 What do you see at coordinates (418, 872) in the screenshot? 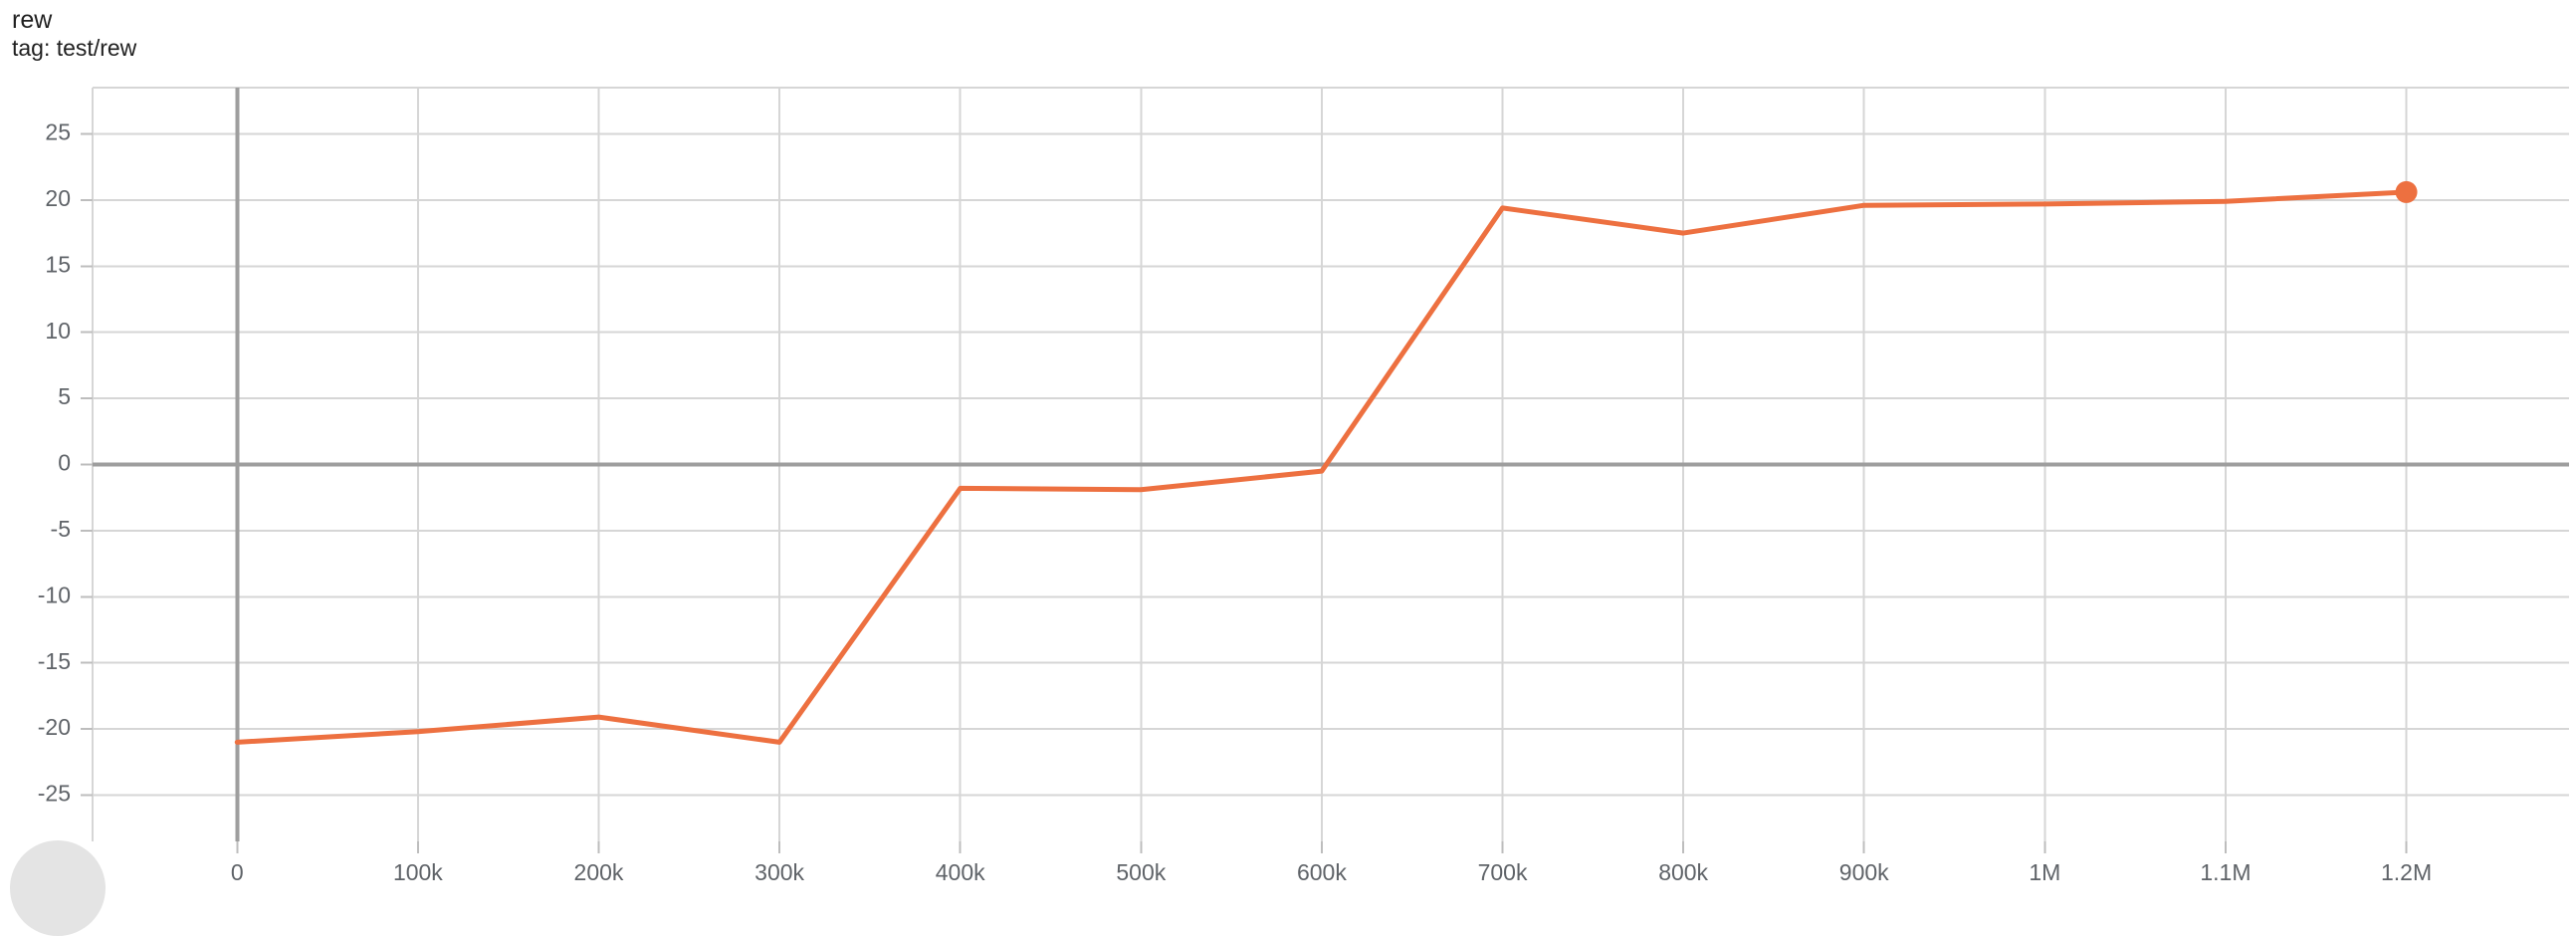
I see `x-tick-label: 100k` at bounding box center [418, 872].